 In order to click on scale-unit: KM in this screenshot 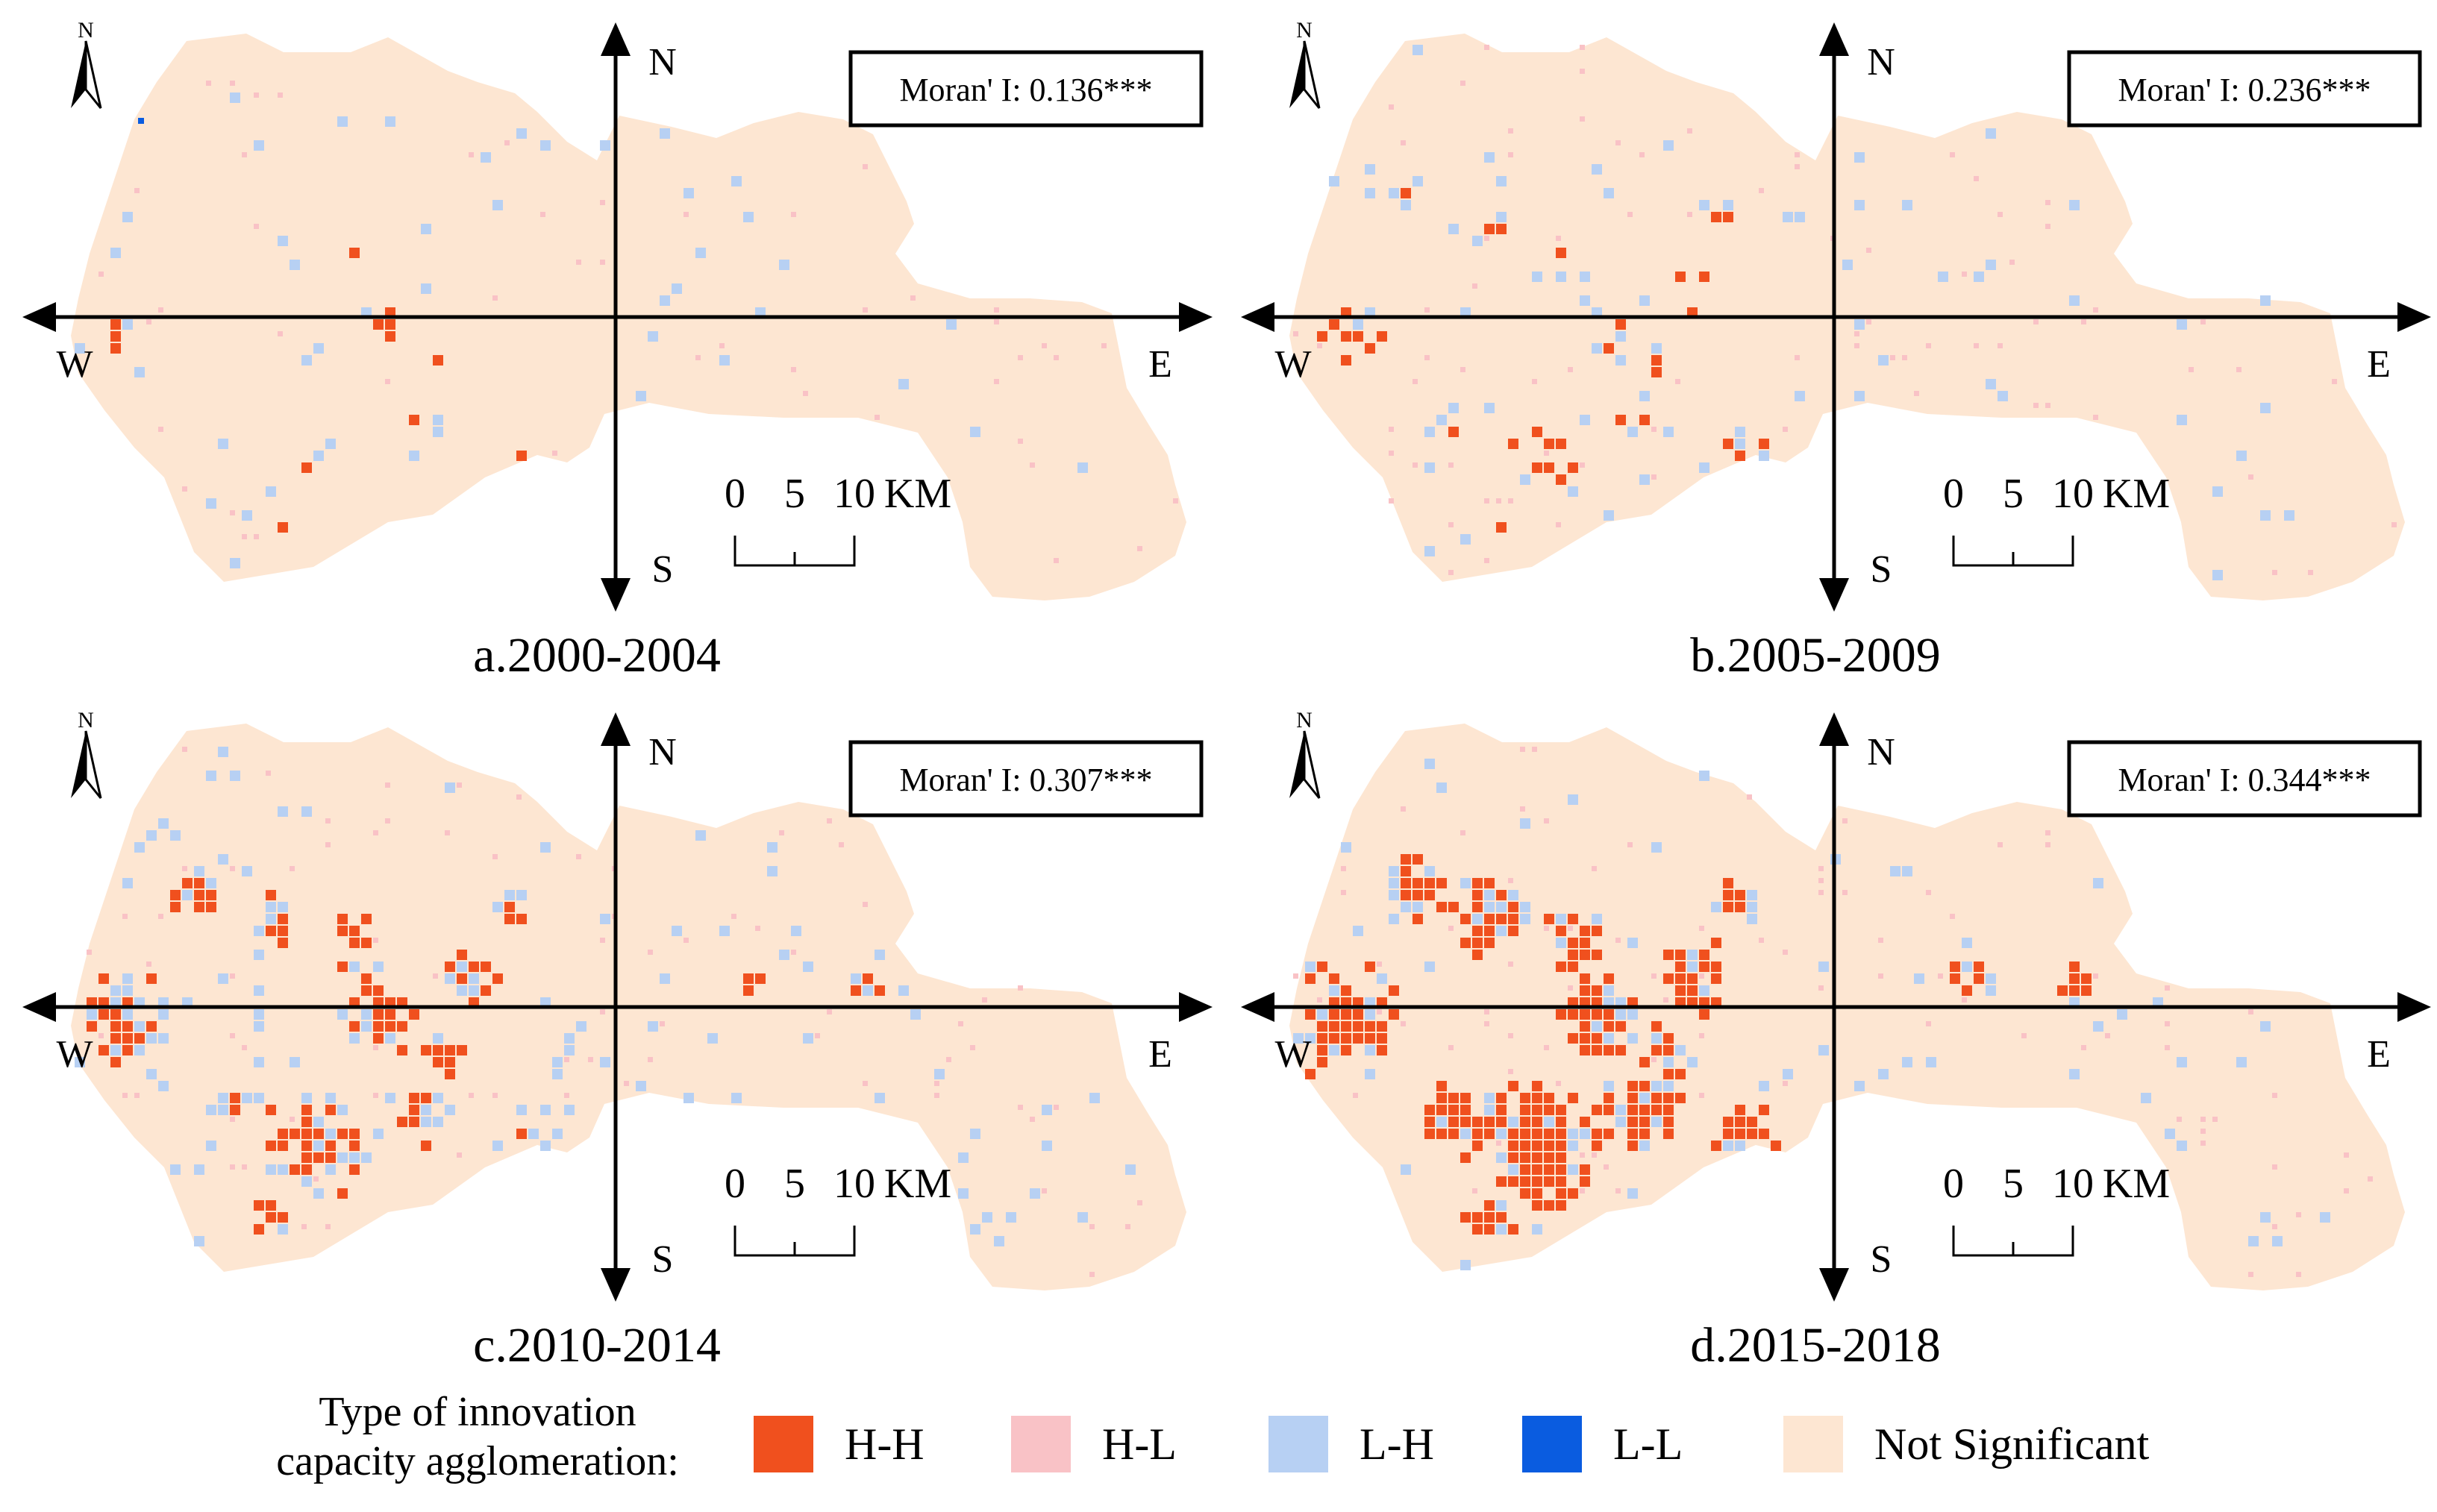, I will do `click(918, 1184)`.